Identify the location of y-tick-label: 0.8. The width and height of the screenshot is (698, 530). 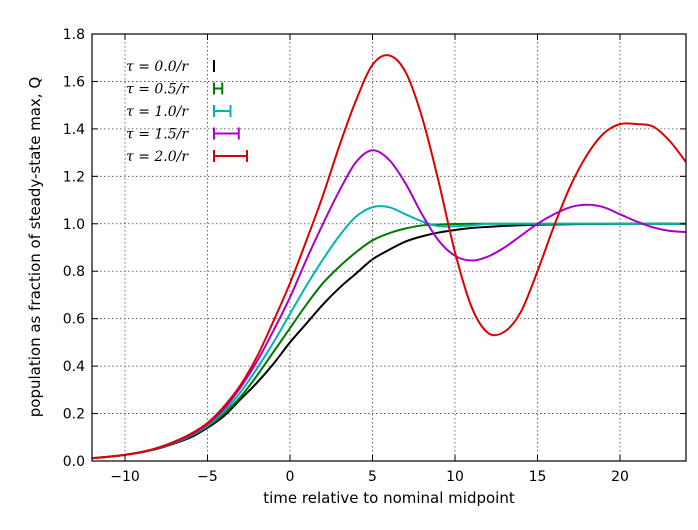
(74, 272).